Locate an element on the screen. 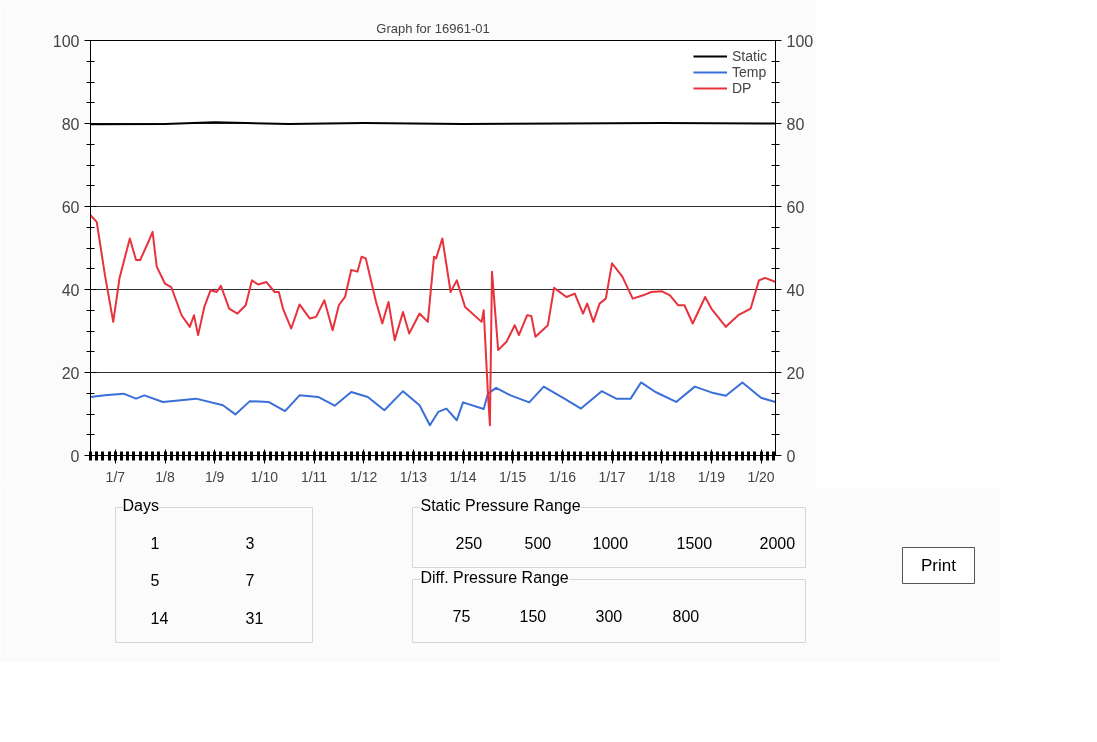  text: Diff. Pressure Range is located at coordinates (494, 577).